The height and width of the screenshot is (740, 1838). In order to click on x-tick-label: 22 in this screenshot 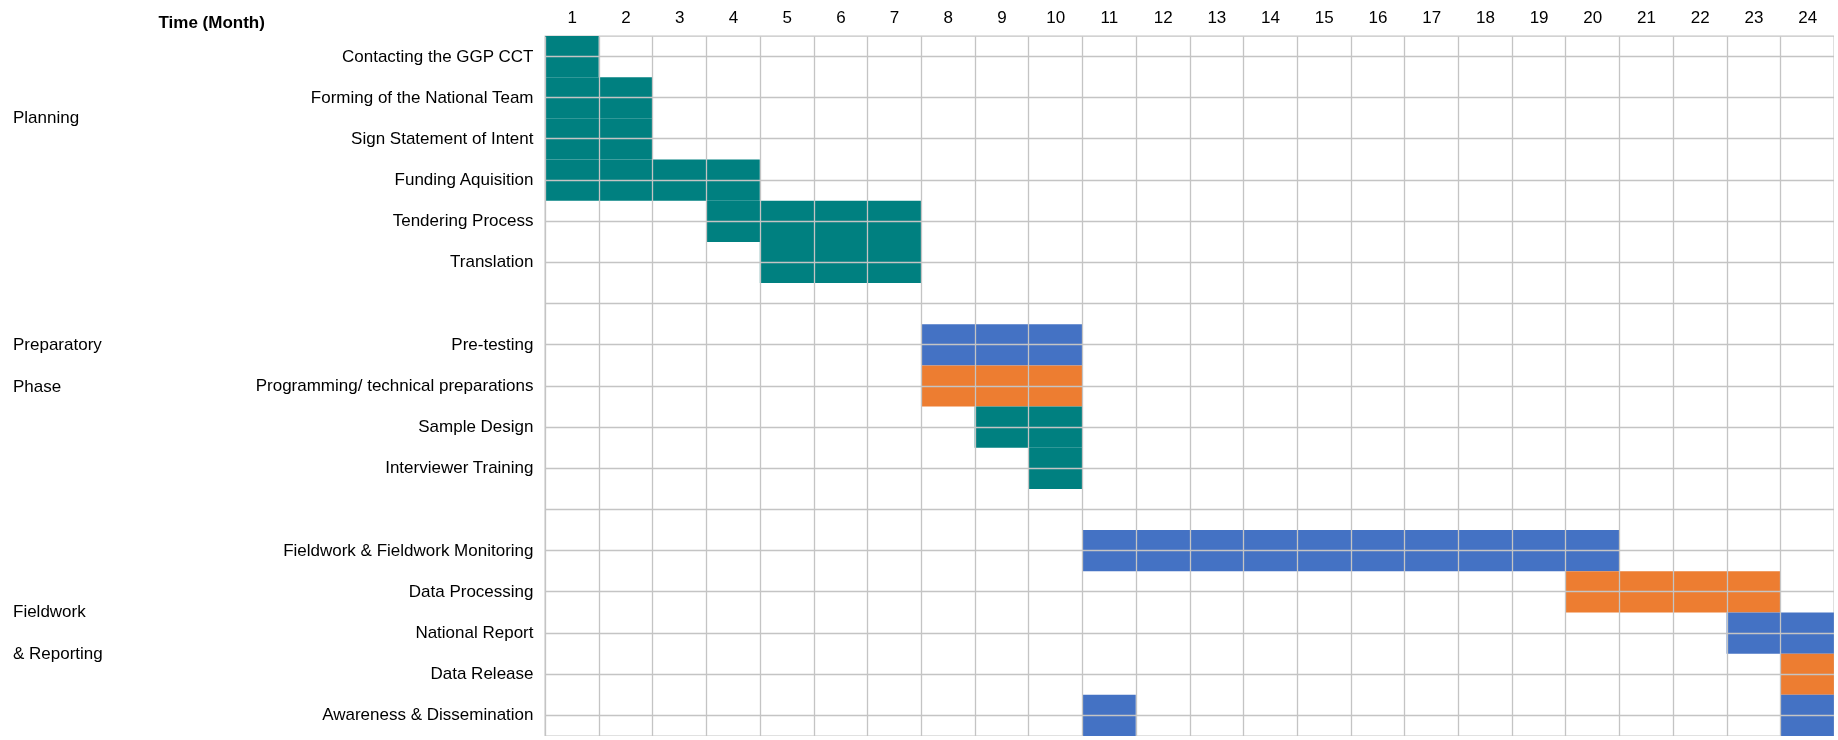, I will do `click(1700, 17)`.